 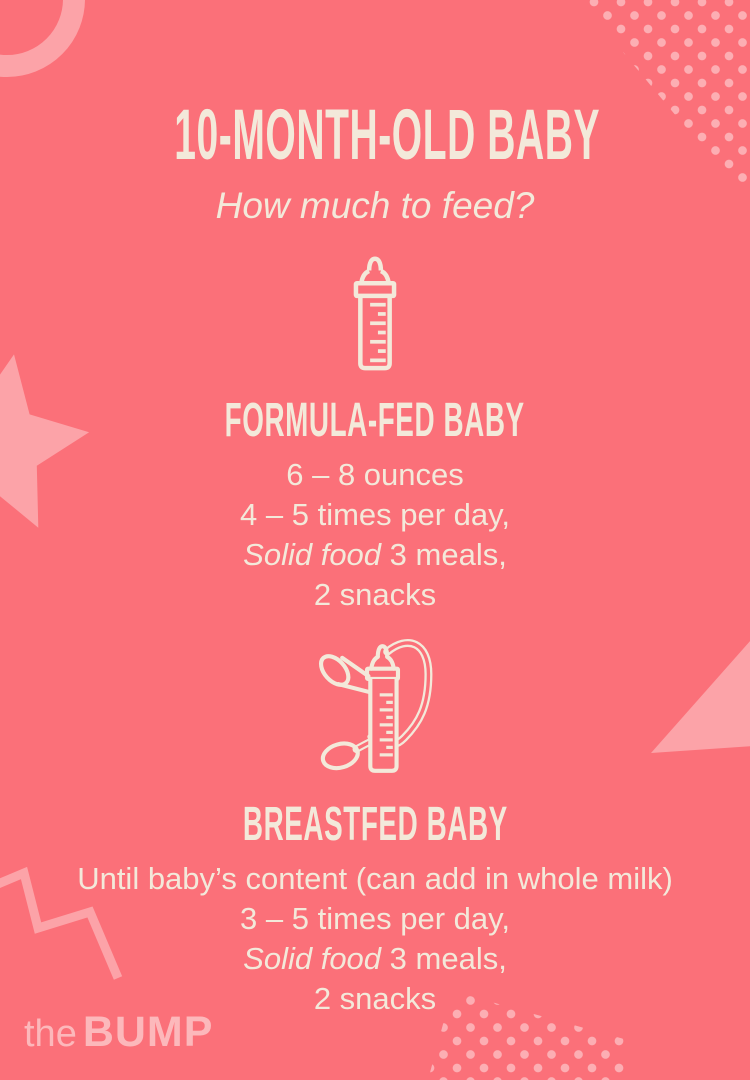 What do you see at coordinates (375, 420) in the screenshot?
I see `formula-heading: FORMULA-FED BABY` at bounding box center [375, 420].